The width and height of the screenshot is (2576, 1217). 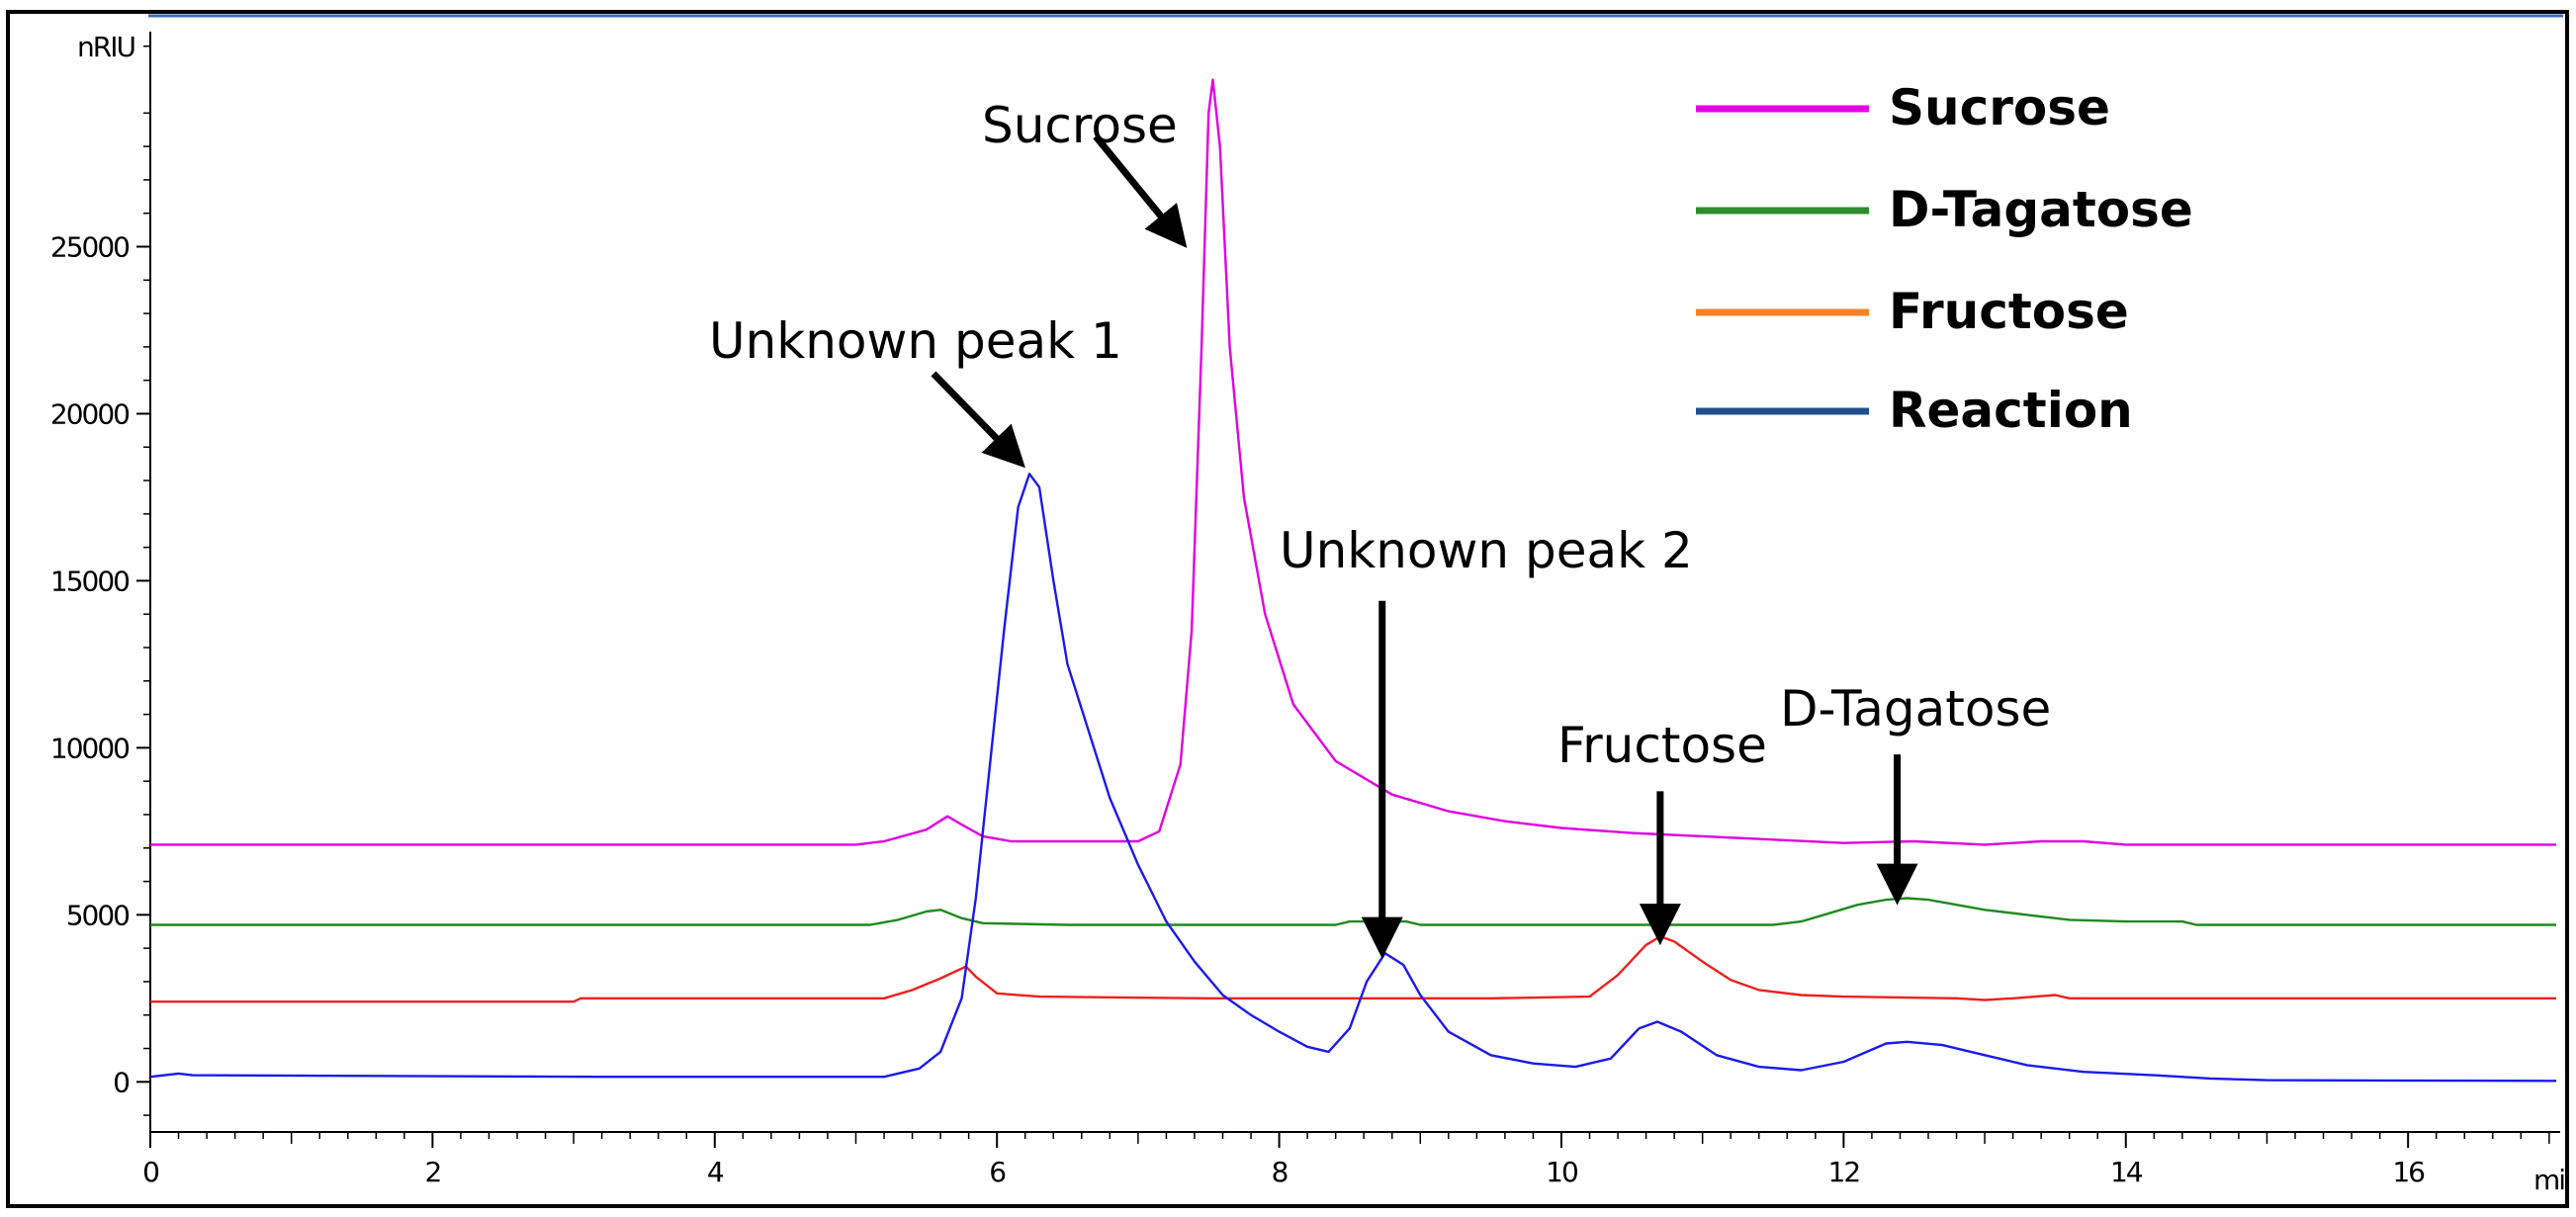 I want to click on legend-label-fructose: Fructose, so click(x=2009, y=311).